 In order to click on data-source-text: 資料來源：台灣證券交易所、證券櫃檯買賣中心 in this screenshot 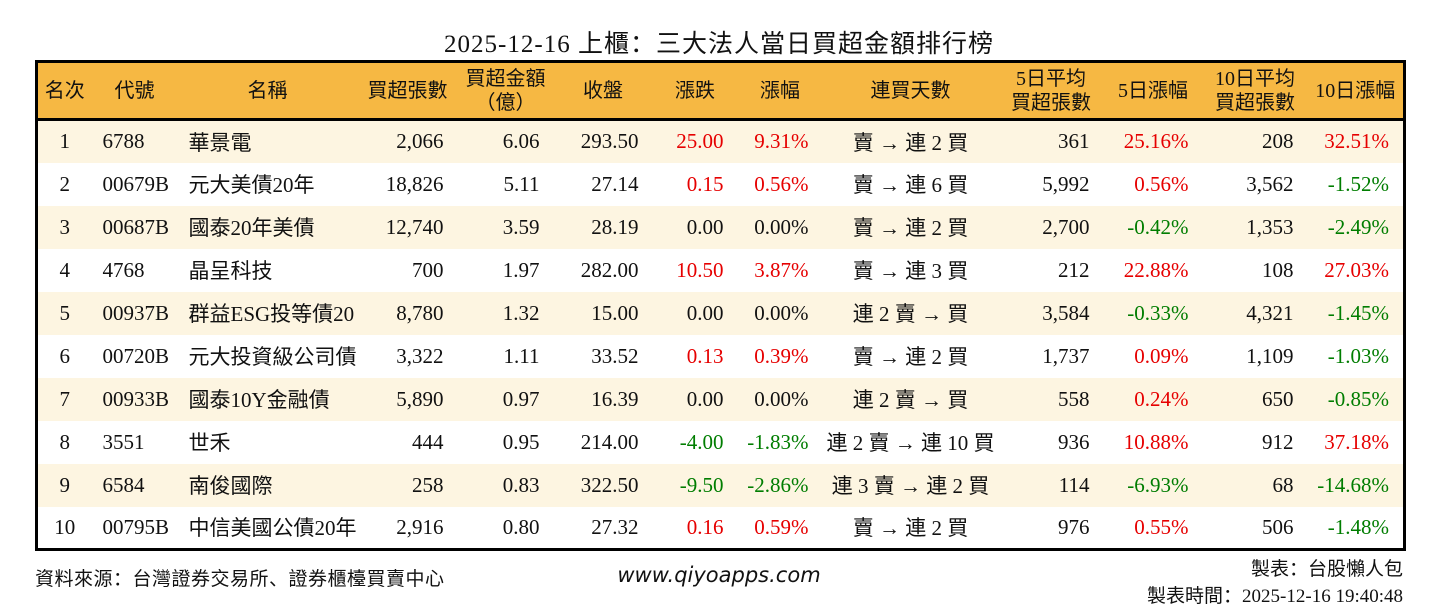, I will do `click(240, 579)`.